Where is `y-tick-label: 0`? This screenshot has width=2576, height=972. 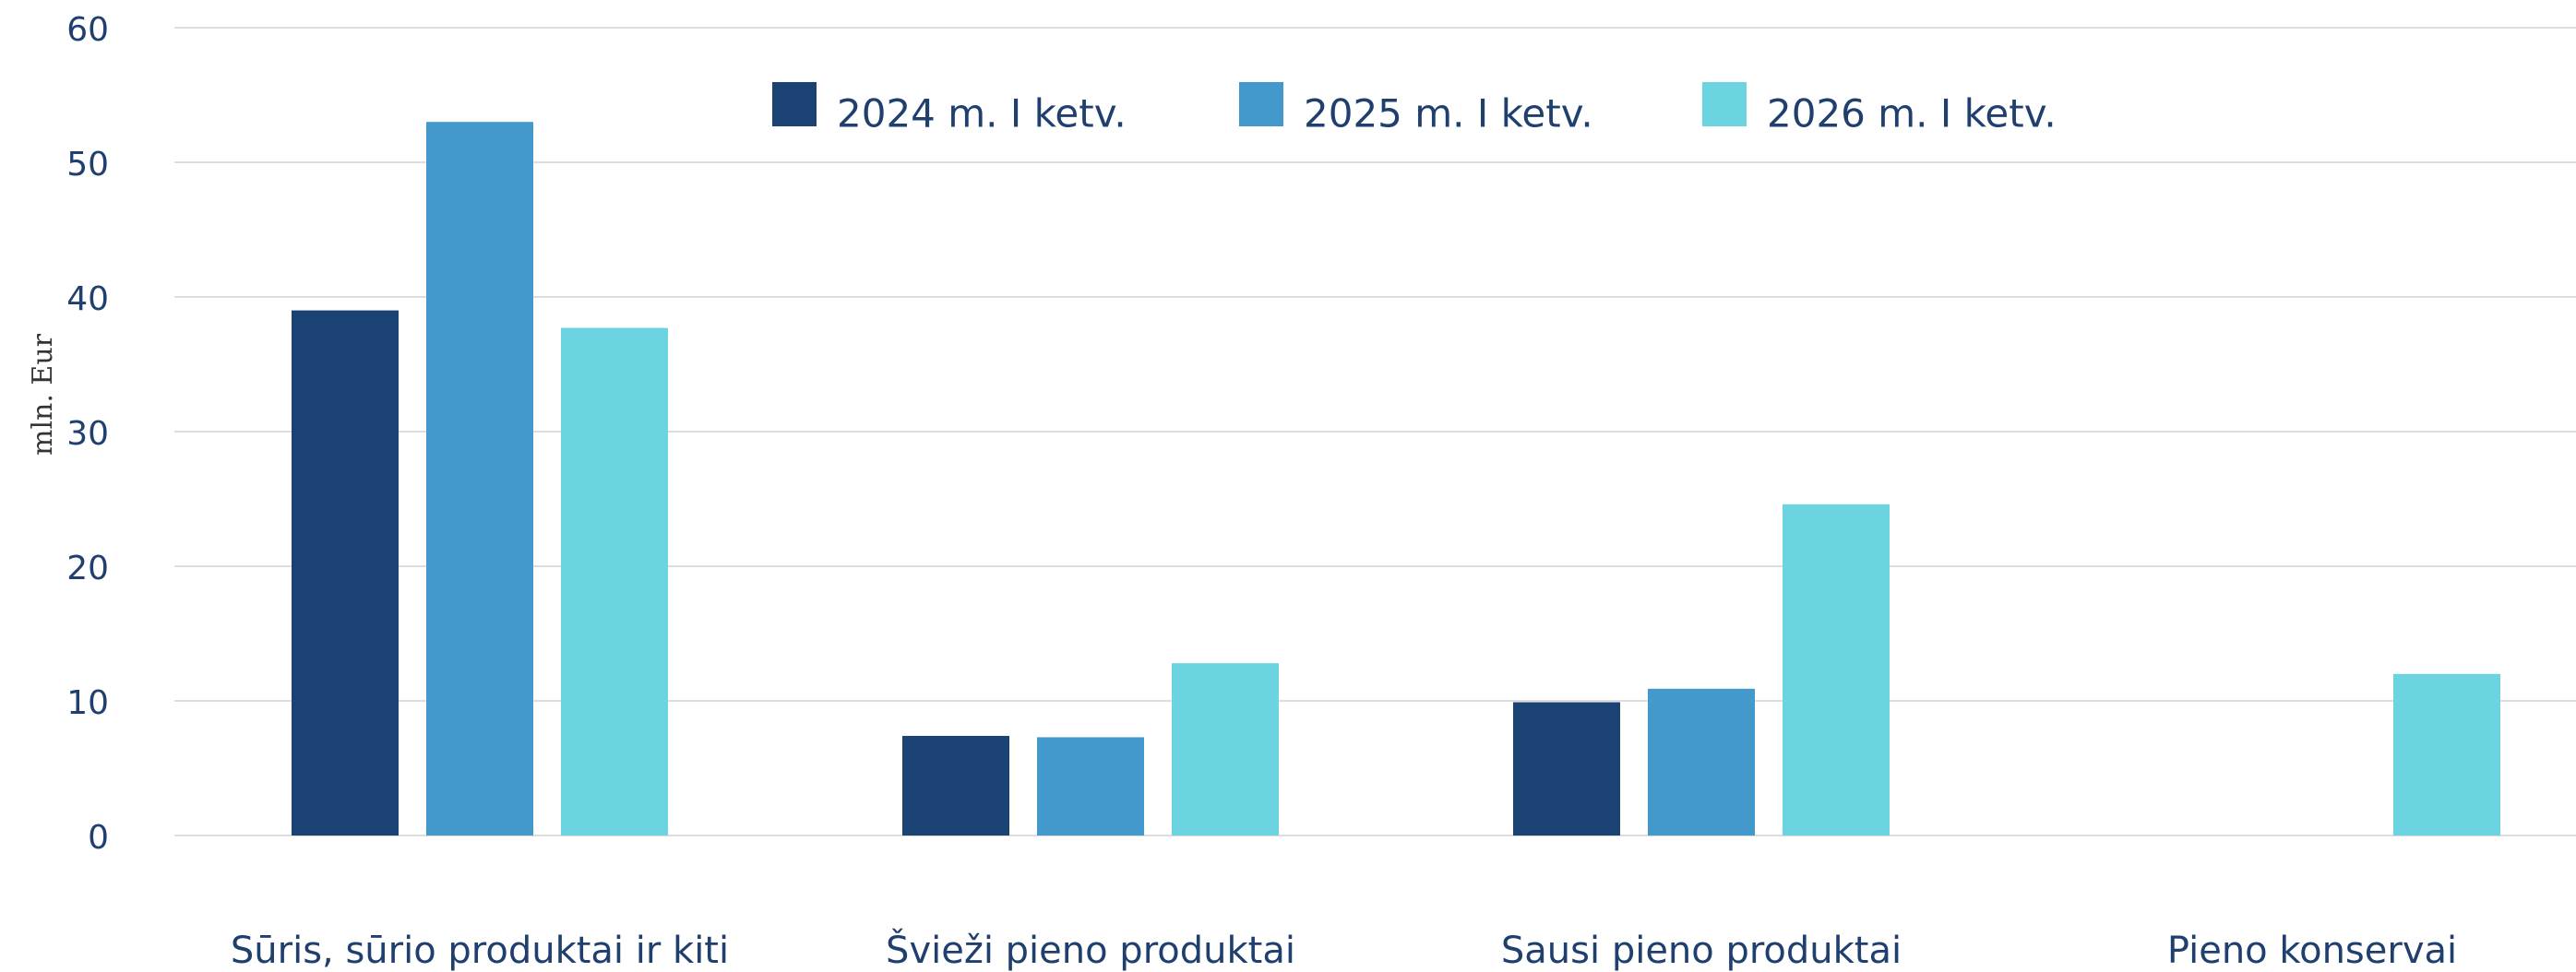
y-tick-label: 0 is located at coordinates (98, 838).